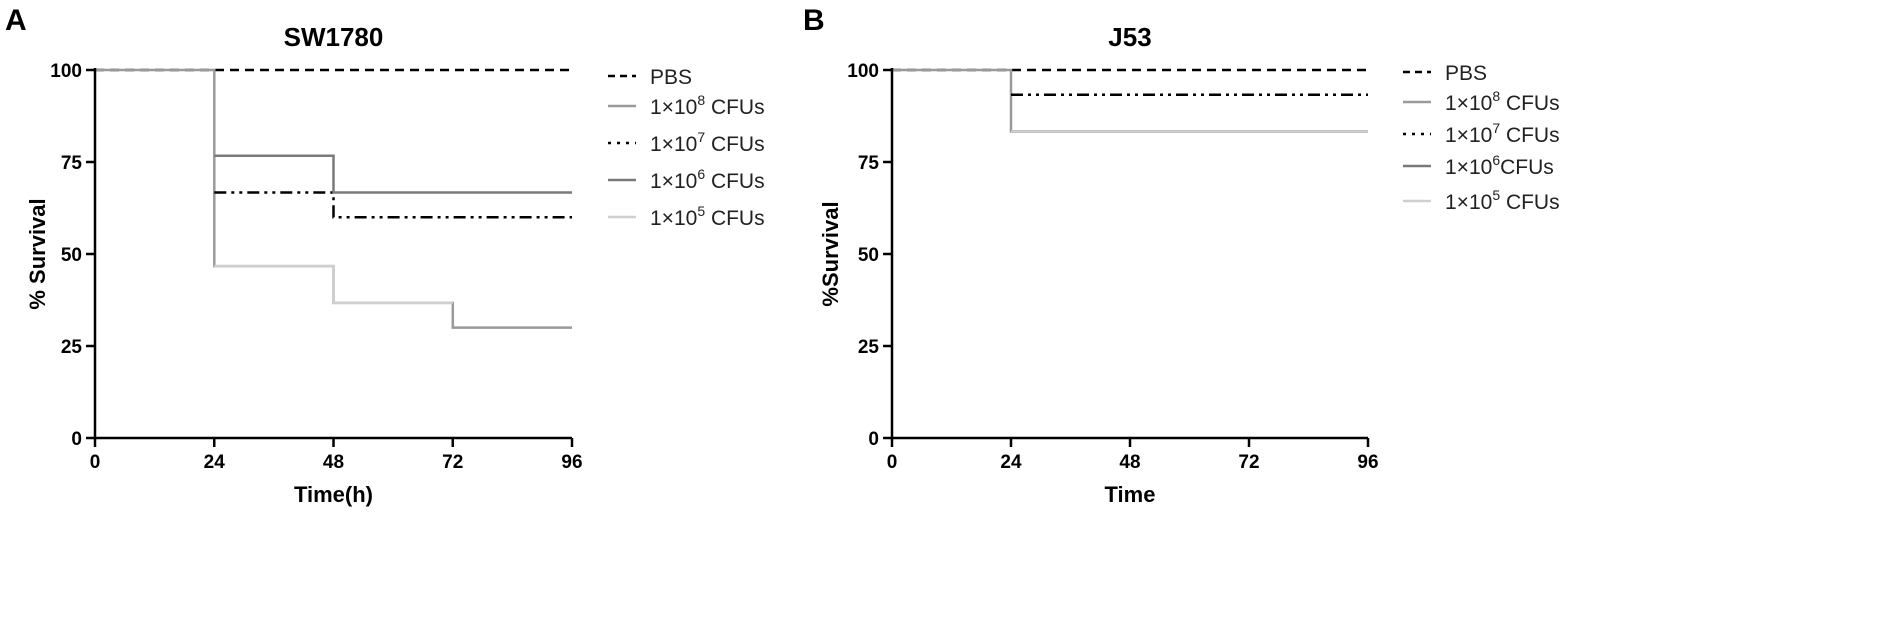  Describe the element at coordinates (830, 253) in the screenshot. I see `y-axis-title: %Survival` at that location.